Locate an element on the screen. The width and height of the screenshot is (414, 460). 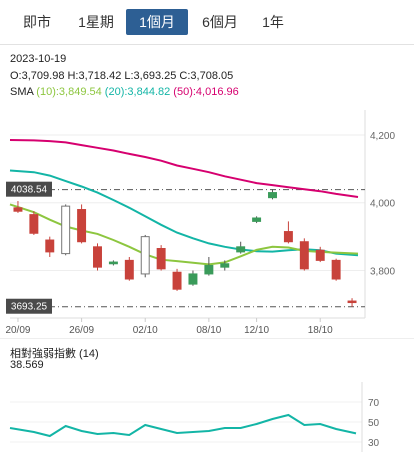
y-tick-label: 4,000 is located at coordinates (382, 204).